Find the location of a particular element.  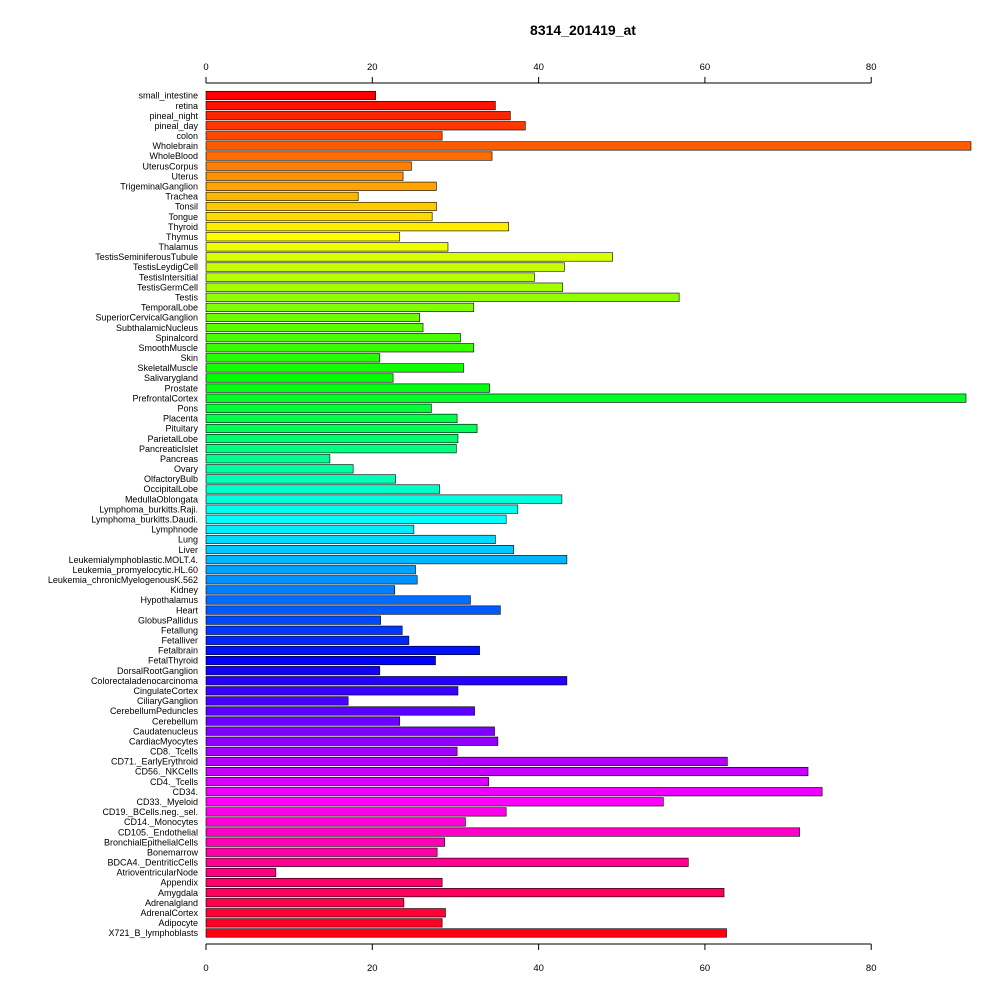

category-label: Salivarygland is located at coordinates (171, 378).